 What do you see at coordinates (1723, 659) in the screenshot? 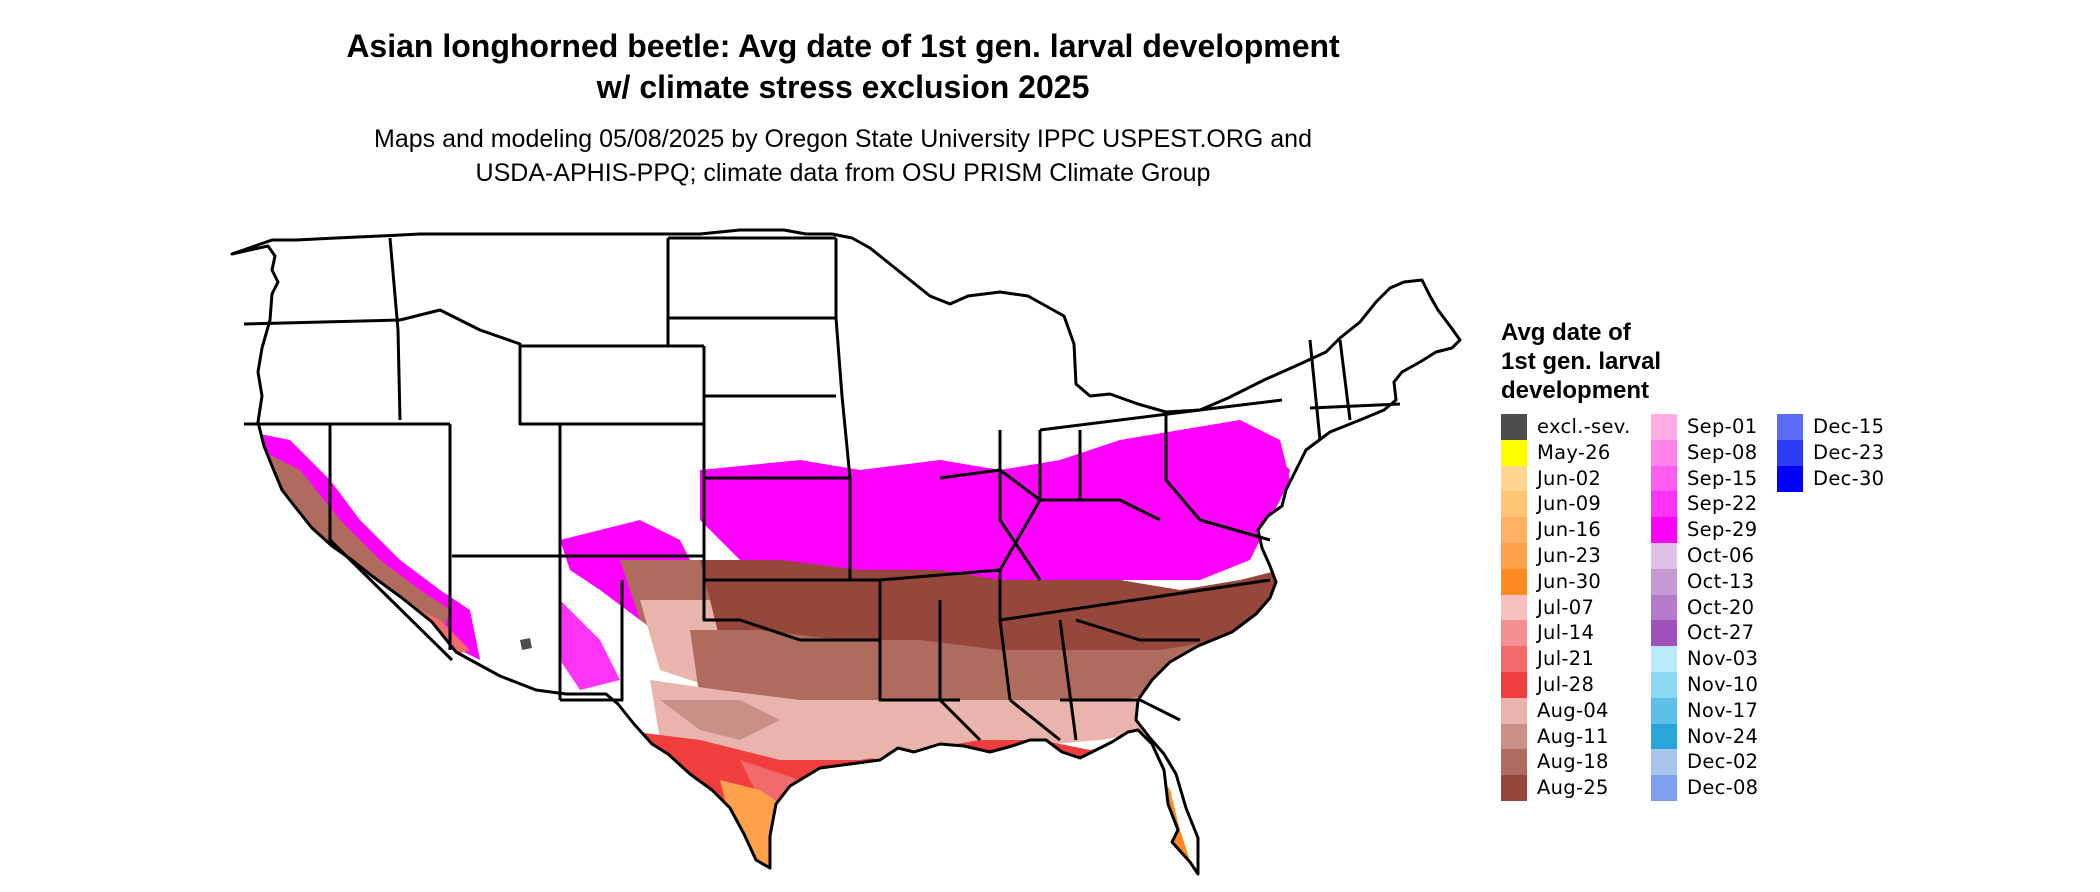
I see `legend-label: Nov-03` at bounding box center [1723, 659].